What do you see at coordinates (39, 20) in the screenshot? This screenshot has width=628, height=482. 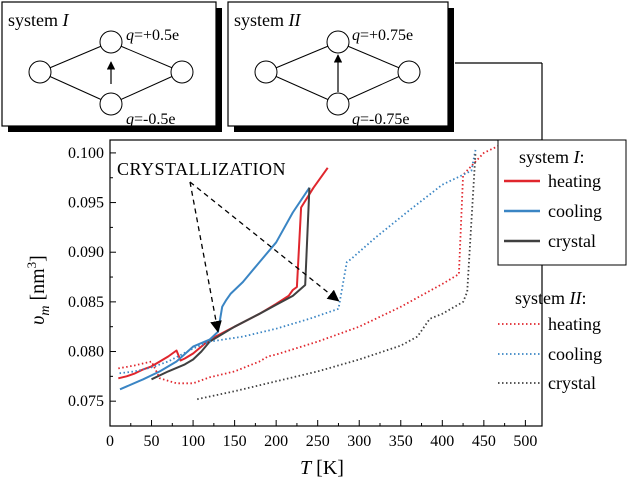 I see `inset-system-I-title: system I` at bounding box center [39, 20].